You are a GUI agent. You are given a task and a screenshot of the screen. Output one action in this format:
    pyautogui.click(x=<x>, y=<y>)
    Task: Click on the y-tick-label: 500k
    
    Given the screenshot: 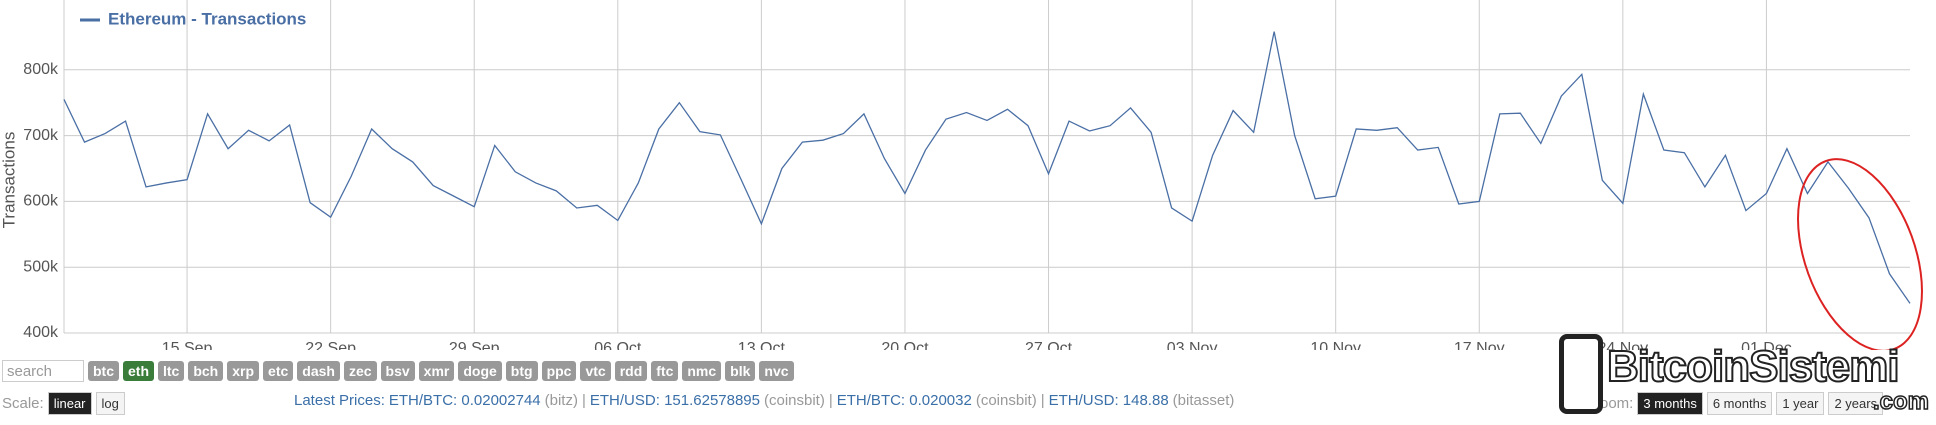 What is the action you would take?
    pyautogui.click(x=41, y=266)
    